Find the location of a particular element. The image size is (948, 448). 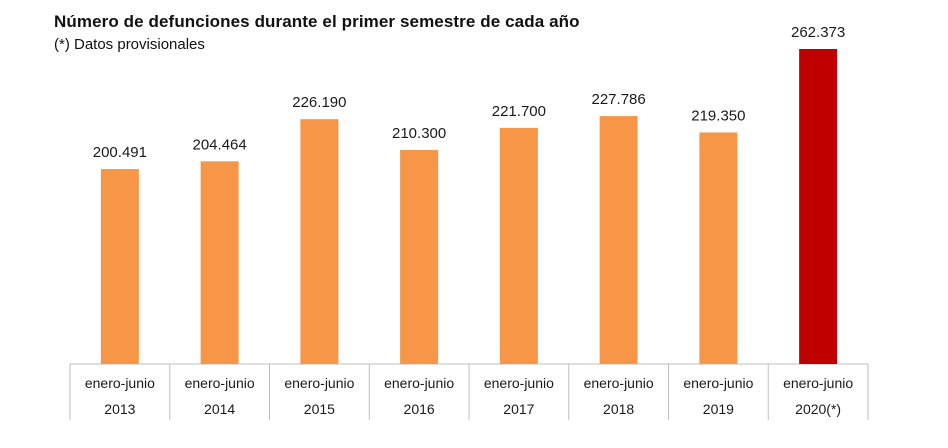

data-label: 219.350 is located at coordinates (718, 115).